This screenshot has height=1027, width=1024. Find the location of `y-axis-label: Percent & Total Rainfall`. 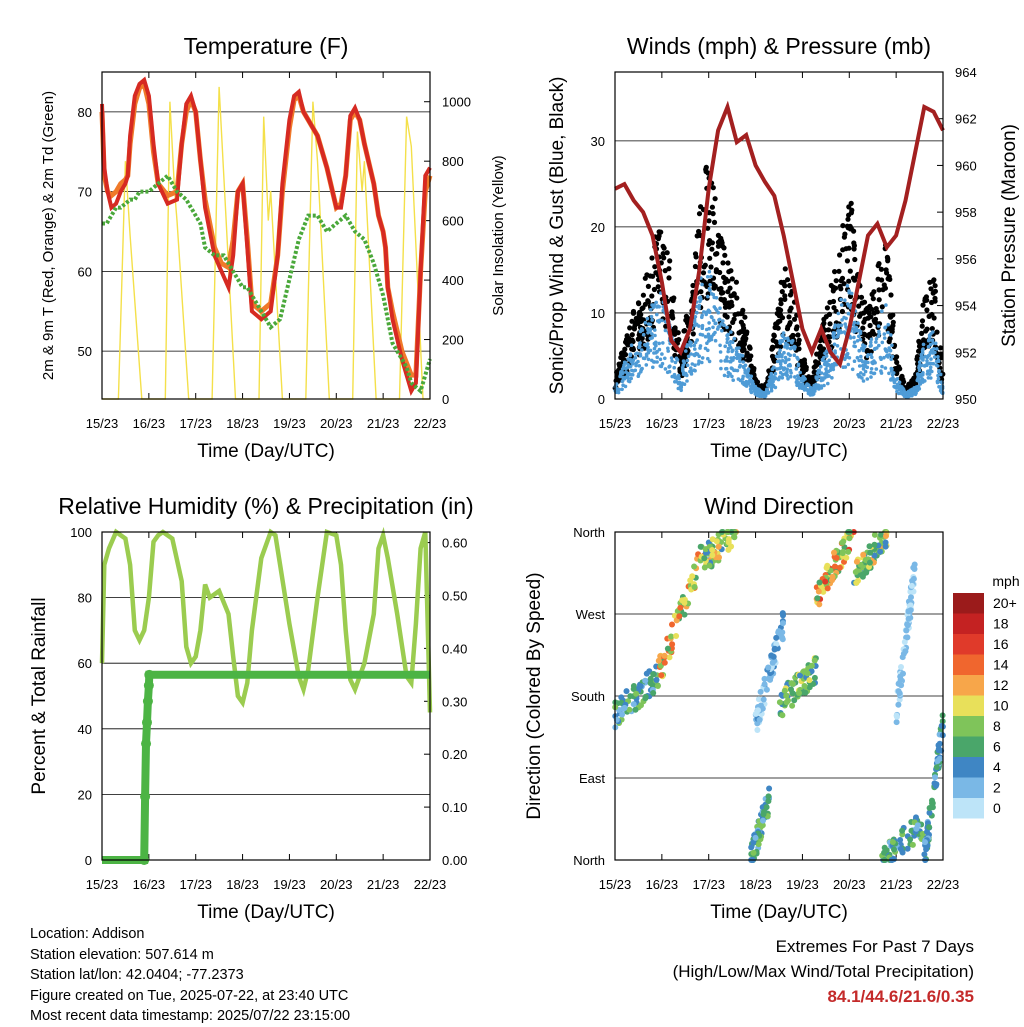

y-axis-label: Percent & Total Rainfall is located at coordinates (39, 695).